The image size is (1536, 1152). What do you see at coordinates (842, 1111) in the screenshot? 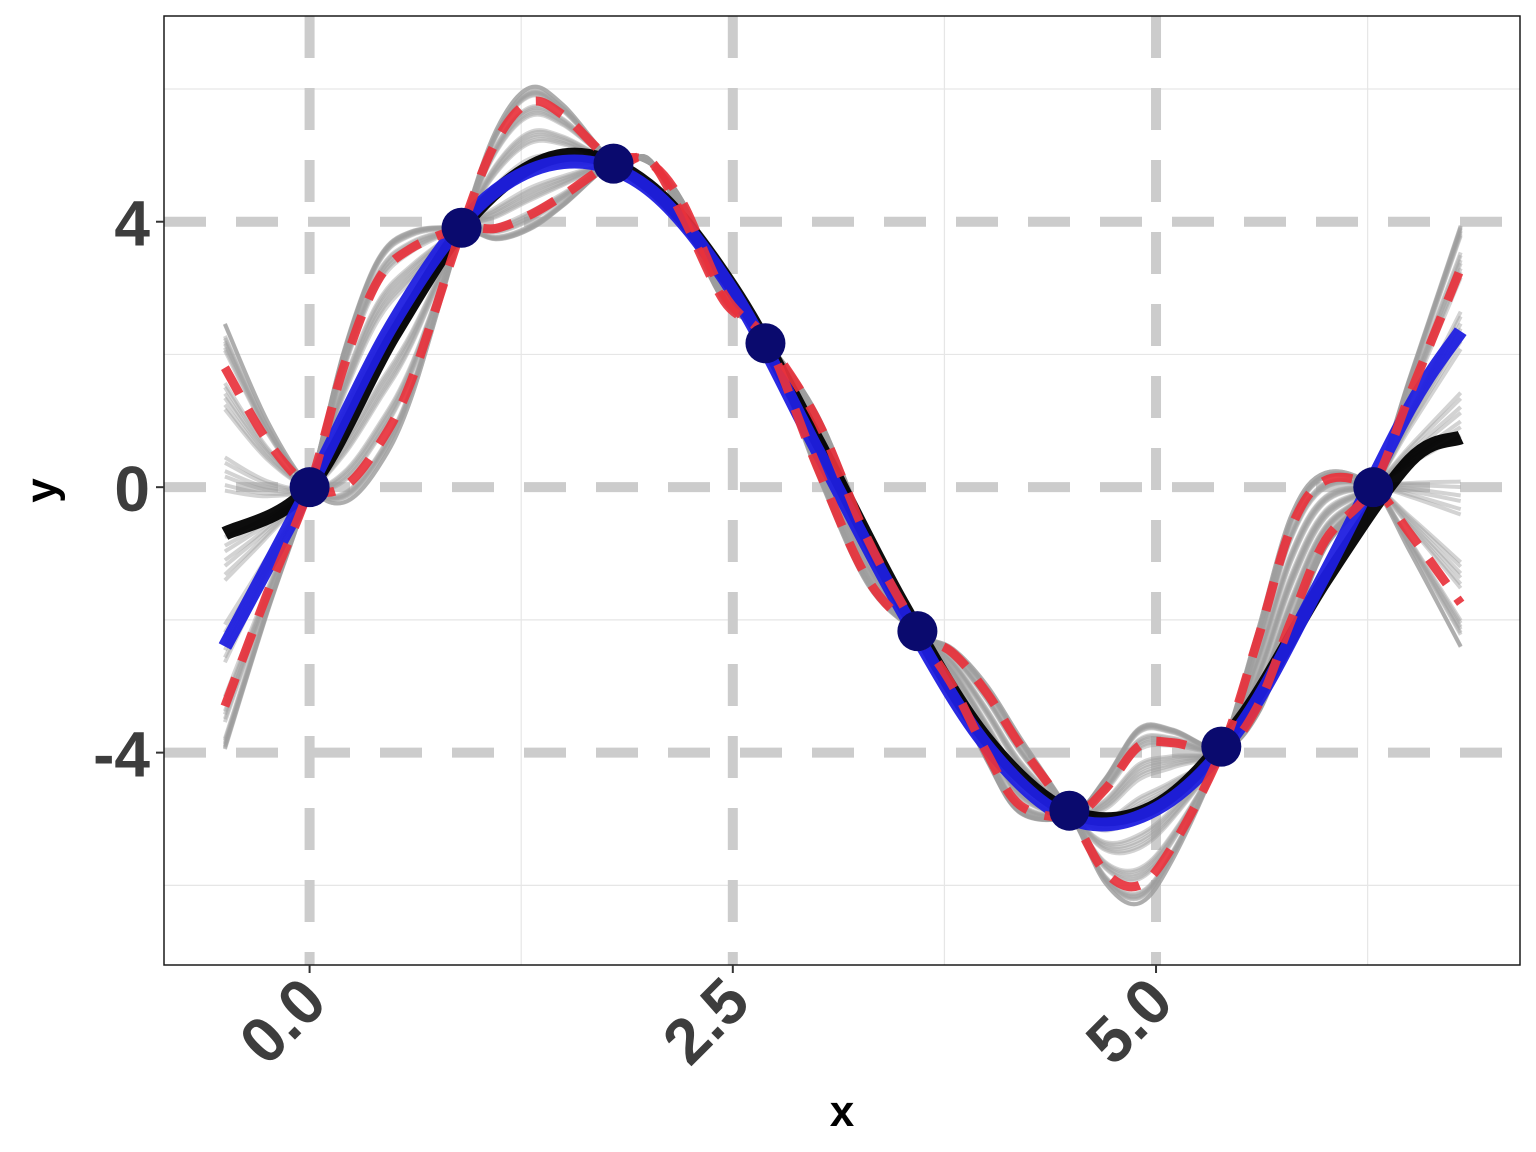
I see `x-axis-title: x` at bounding box center [842, 1111].